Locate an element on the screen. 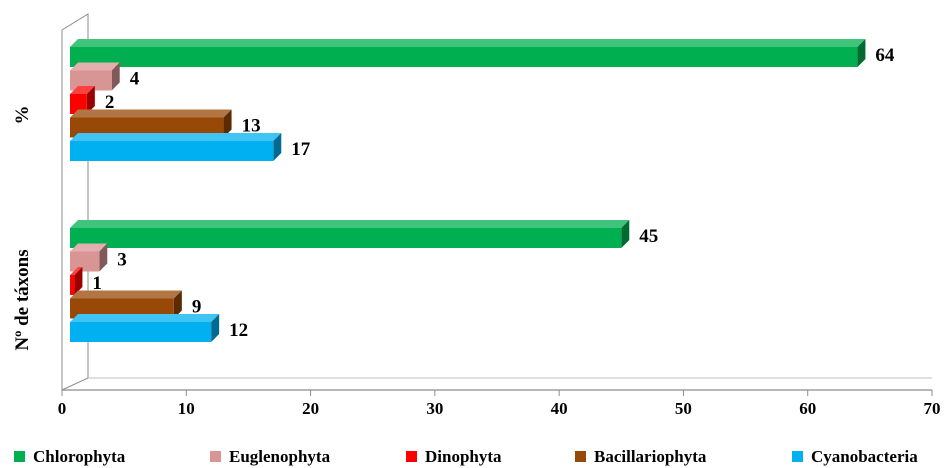 The image size is (949, 468). category-label: % is located at coordinates (22, 115).